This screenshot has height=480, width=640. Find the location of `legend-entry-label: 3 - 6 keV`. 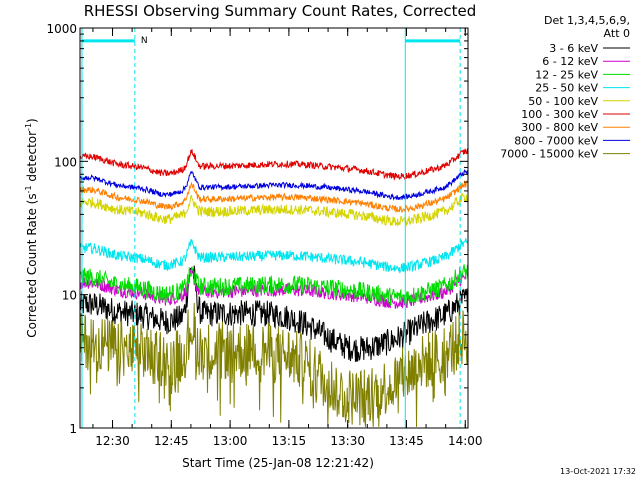

legend-entry-label: 3 - 6 keV is located at coordinates (573, 48).